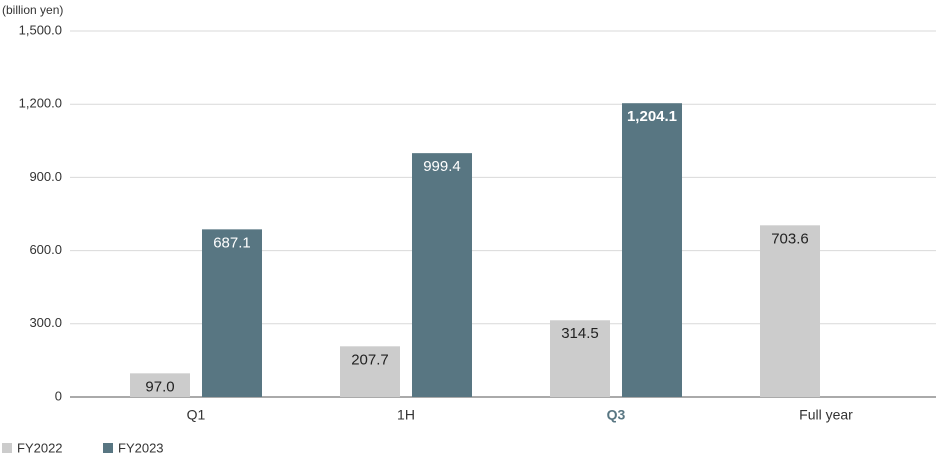  What do you see at coordinates (826, 415) in the screenshot?
I see `x-tick-label: Full year` at bounding box center [826, 415].